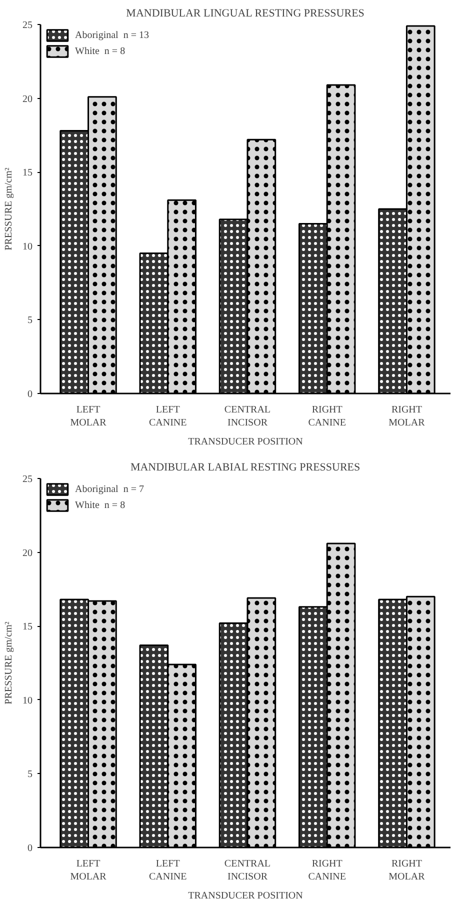 This screenshot has height=908, width=455. Describe the element at coordinates (245, 468) in the screenshot. I see `chart-title: MANDIBULAR LABIAL RESTING PRESSURES` at that location.